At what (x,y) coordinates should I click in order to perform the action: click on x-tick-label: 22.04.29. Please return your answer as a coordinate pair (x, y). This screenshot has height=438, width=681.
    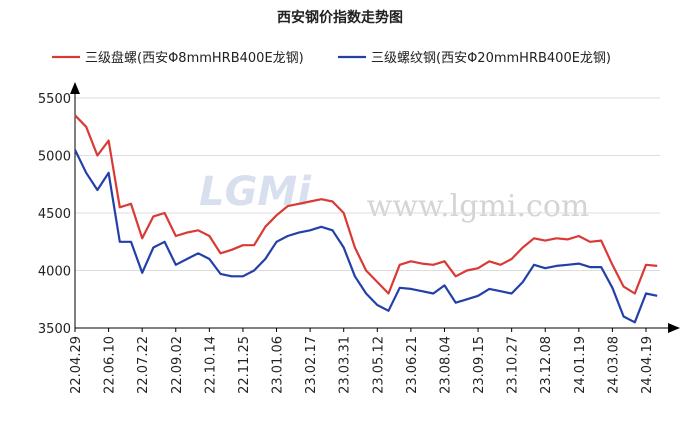
    Looking at the image, I should click on (76, 365).